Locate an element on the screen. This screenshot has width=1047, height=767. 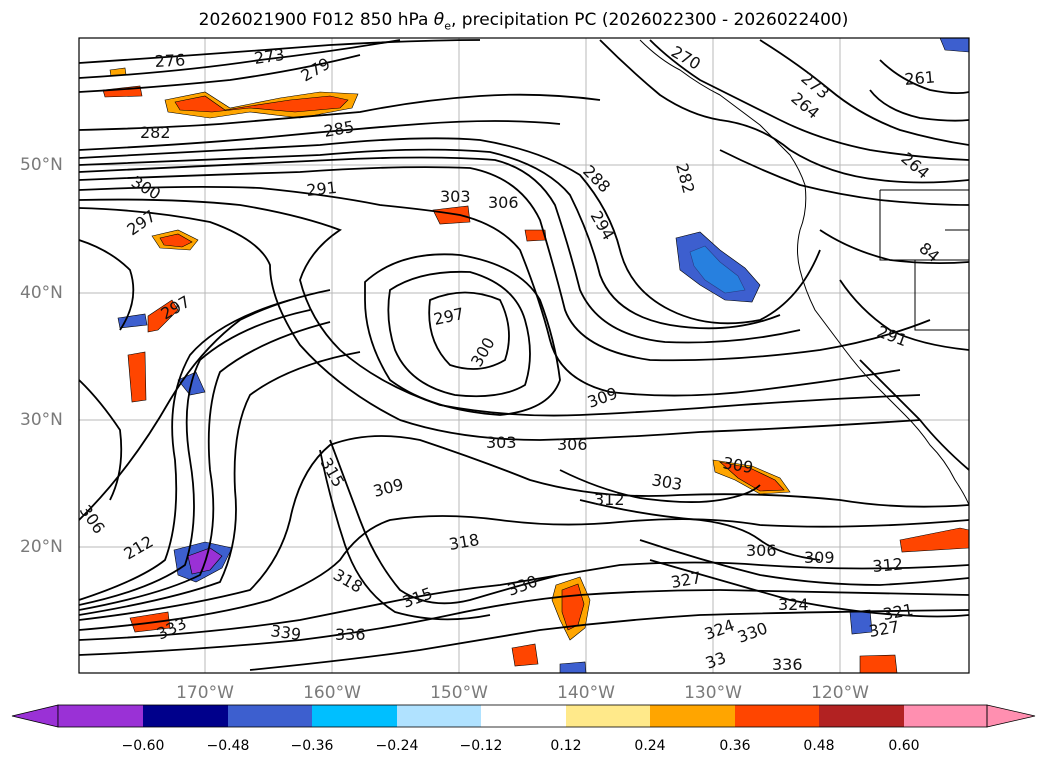
theta-subscript: e is located at coordinates (447, 26).